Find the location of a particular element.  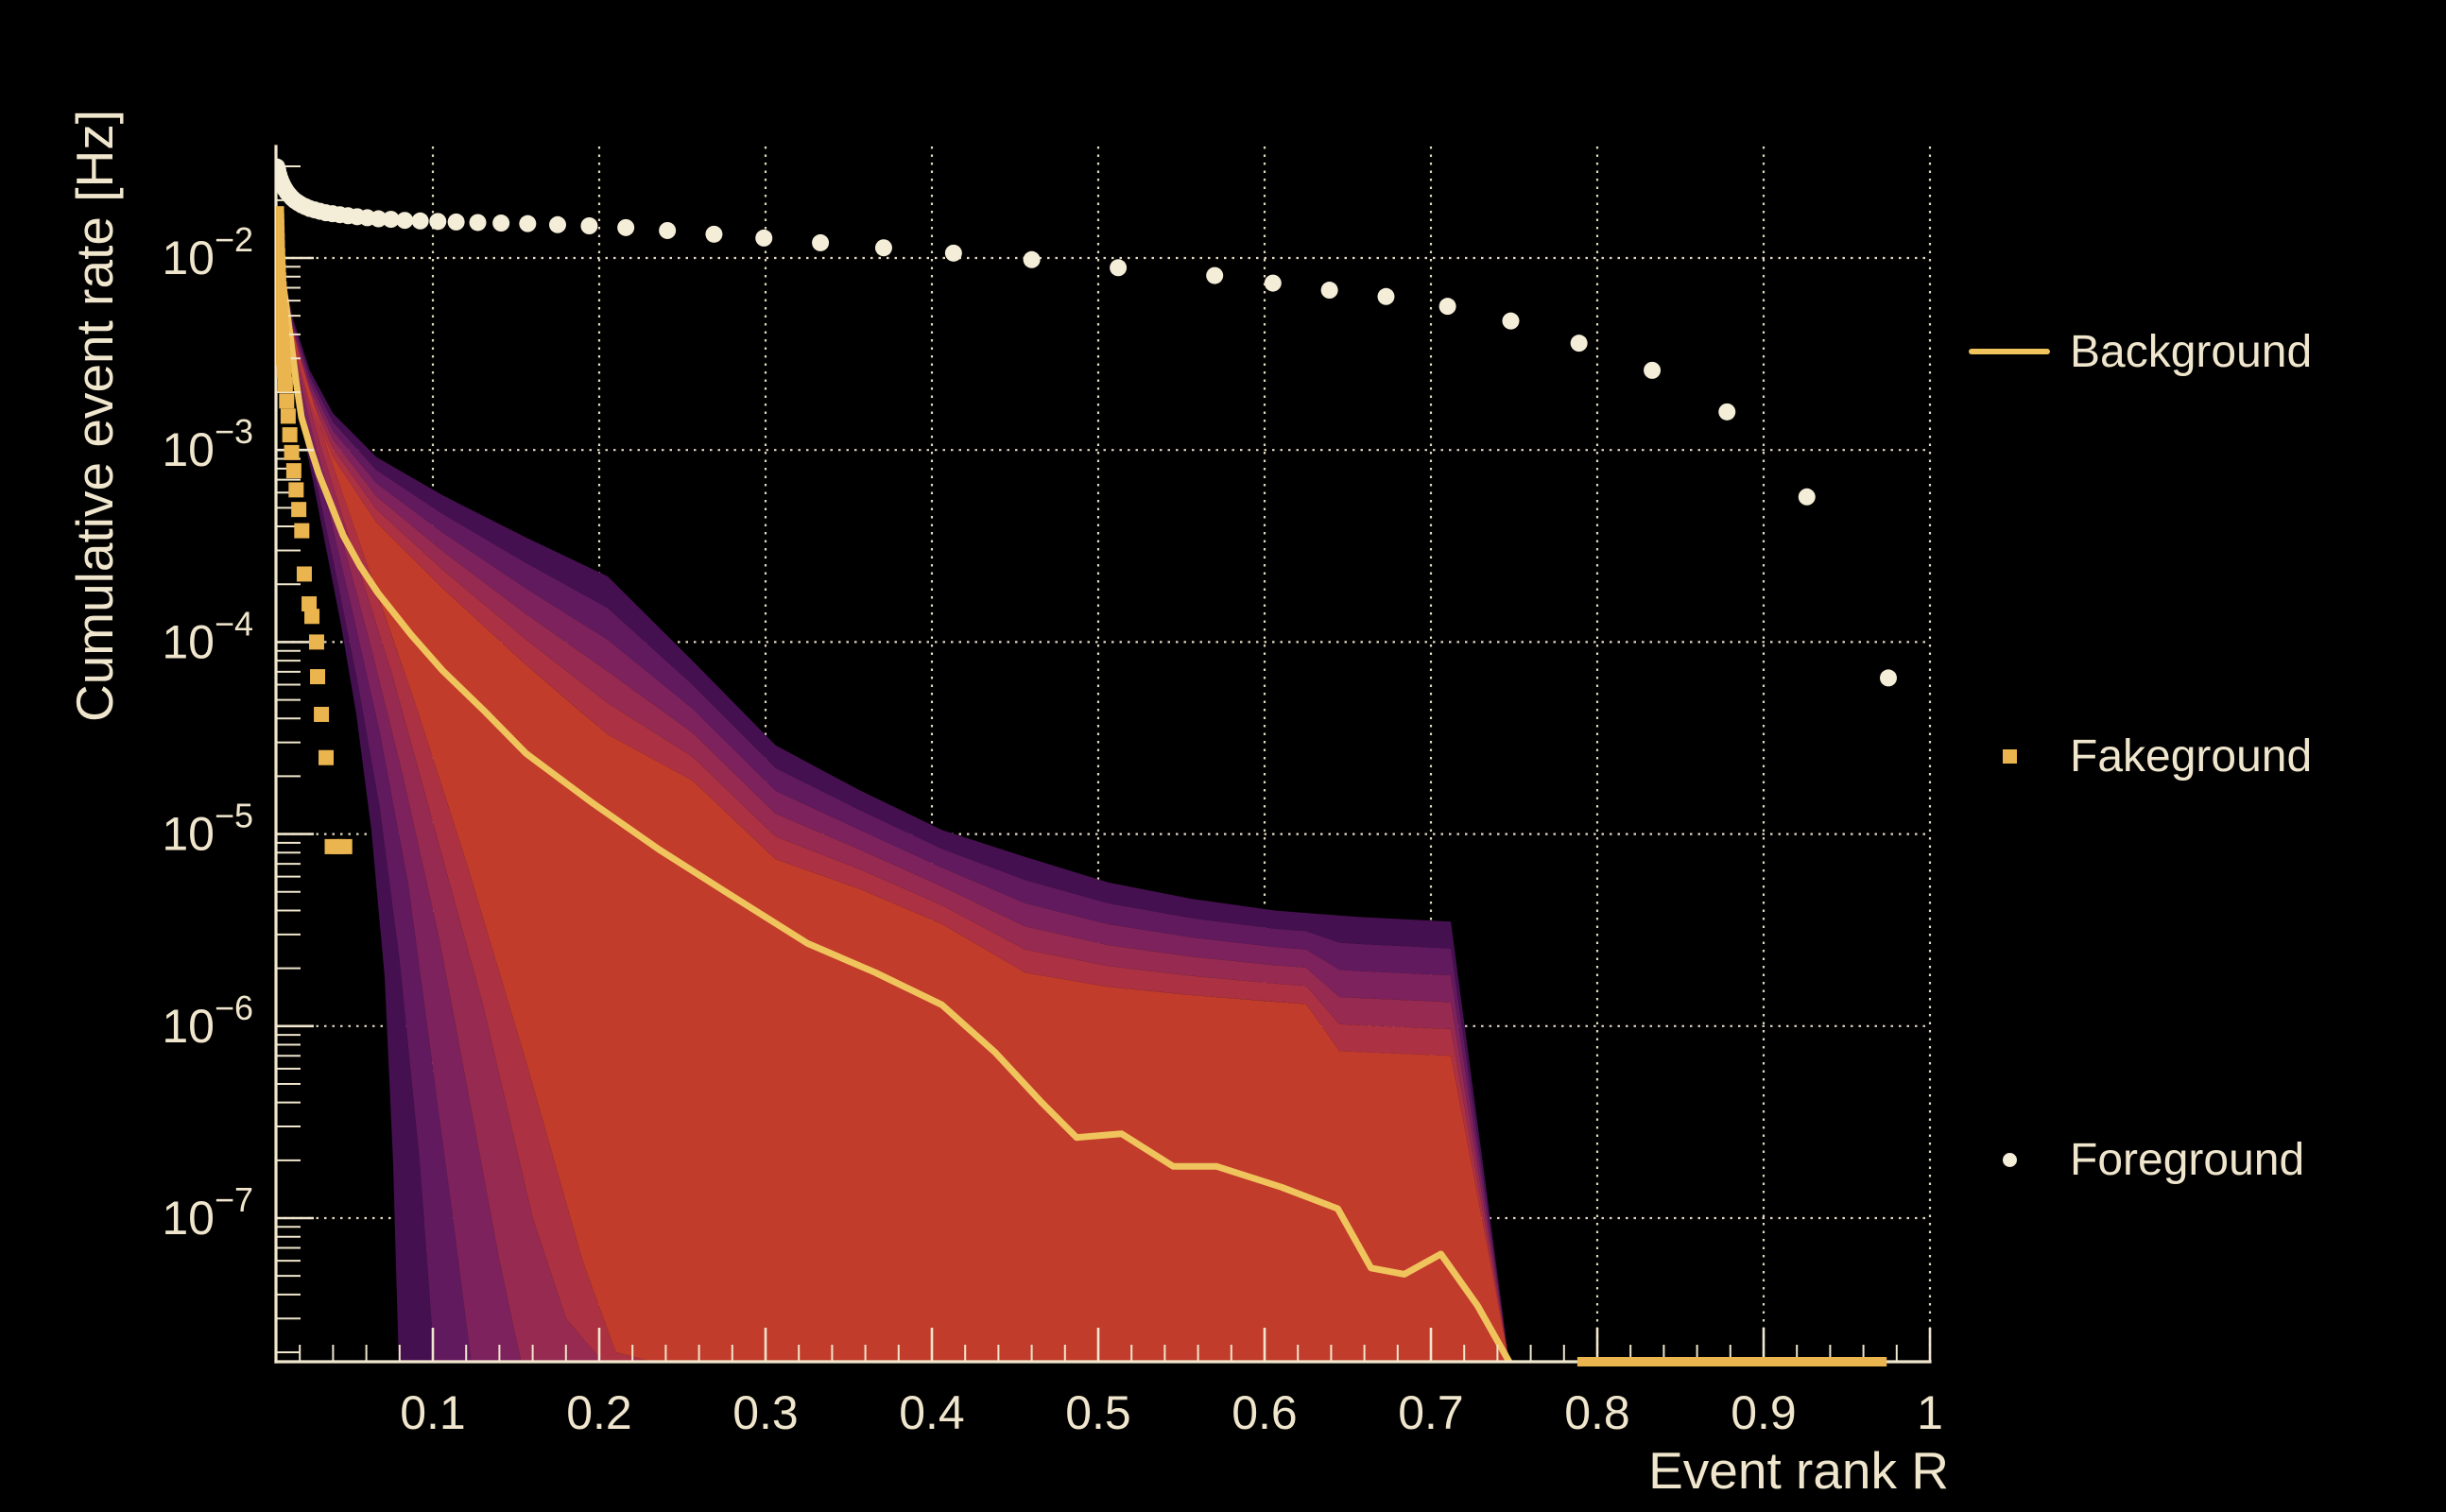

svg-text: 10⁻⁷ is located at coordinates (207, 1212).